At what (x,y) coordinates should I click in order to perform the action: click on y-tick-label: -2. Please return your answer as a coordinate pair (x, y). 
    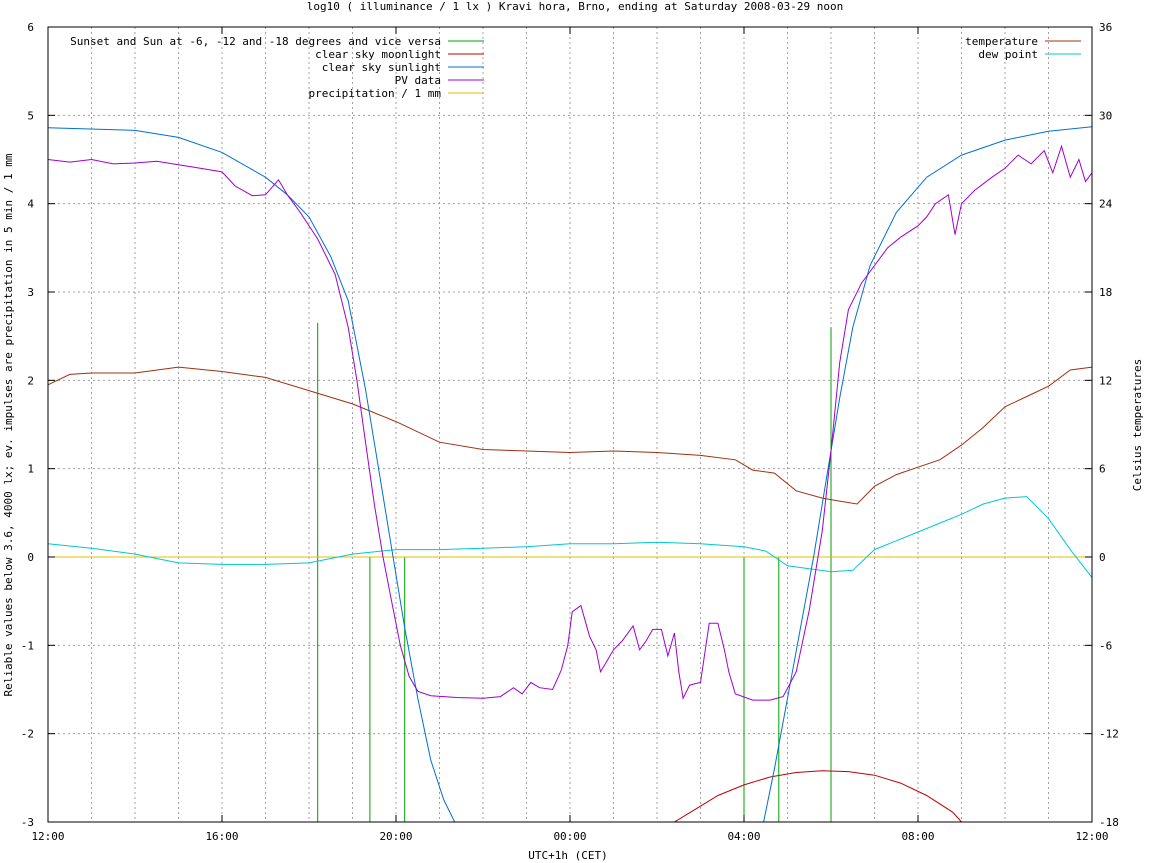
    Looking at the image, I should click on (27, 734).